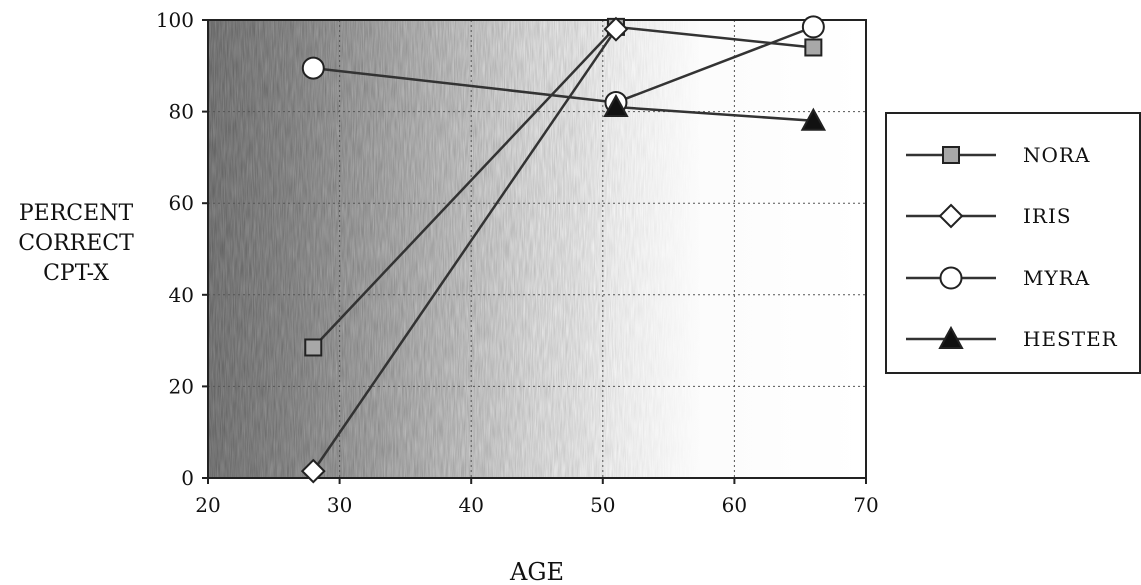 The width and height of the screenshot is (1141, 585). Describe the element at coordinates (951, 155) in the screenshot. I see `legend-marker-nora` at that location.